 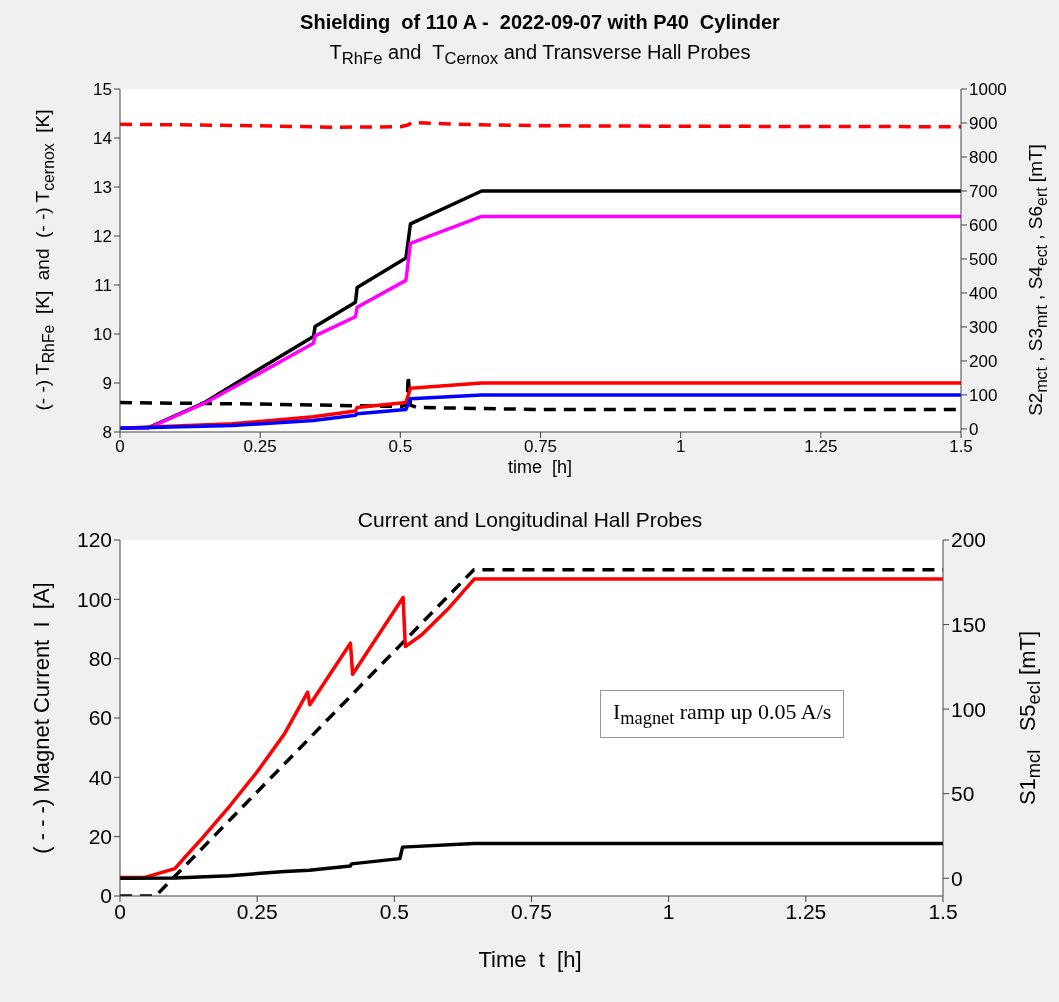 I want to click on x-tick-label: 0, so click(x=120, y=447).